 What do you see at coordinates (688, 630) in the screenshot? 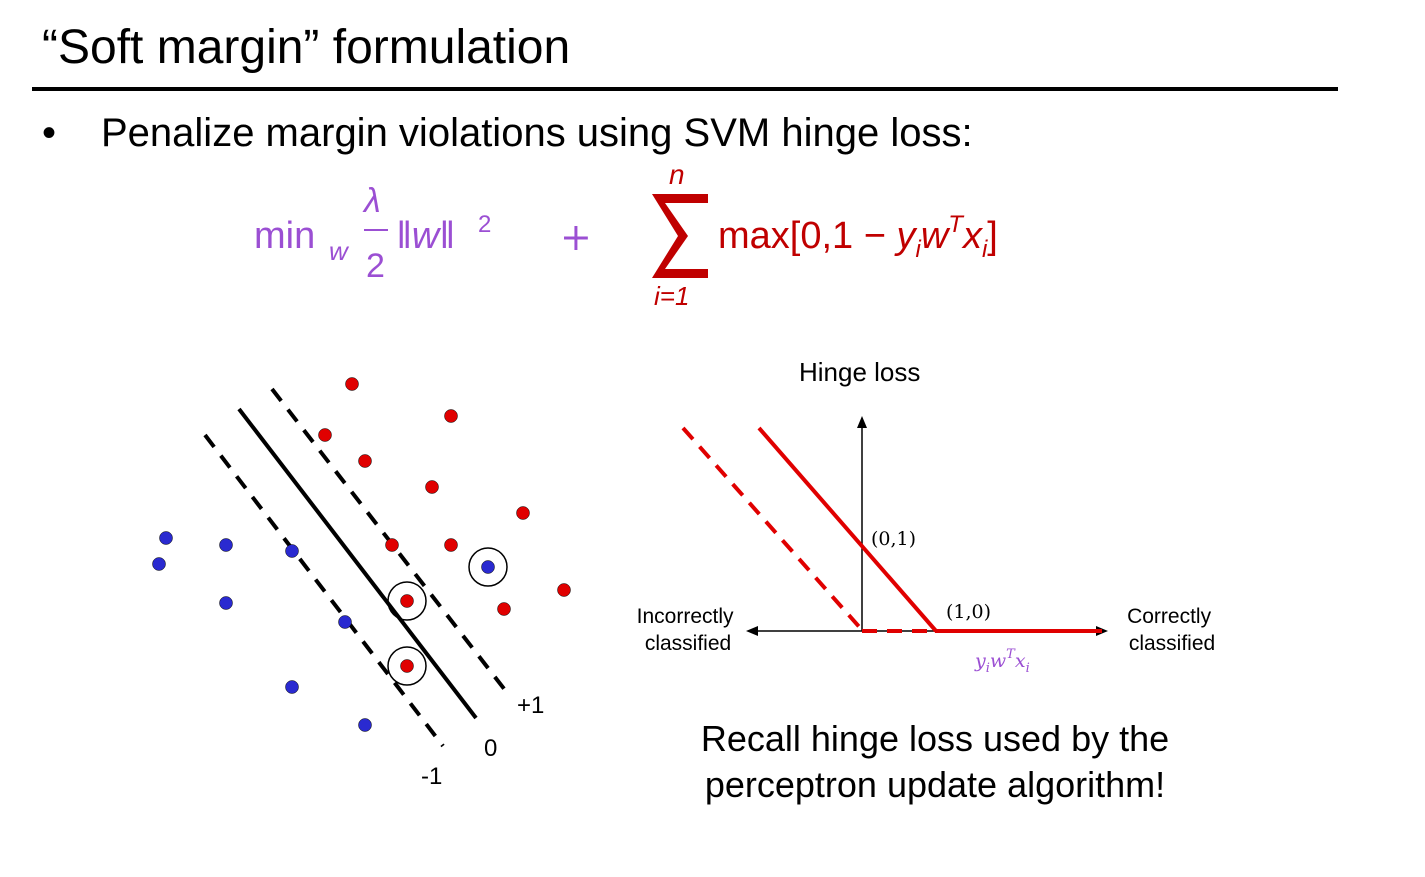
I see `incorrectly-classified-label: Incorrectly classified` at bounding box center [688, 630].